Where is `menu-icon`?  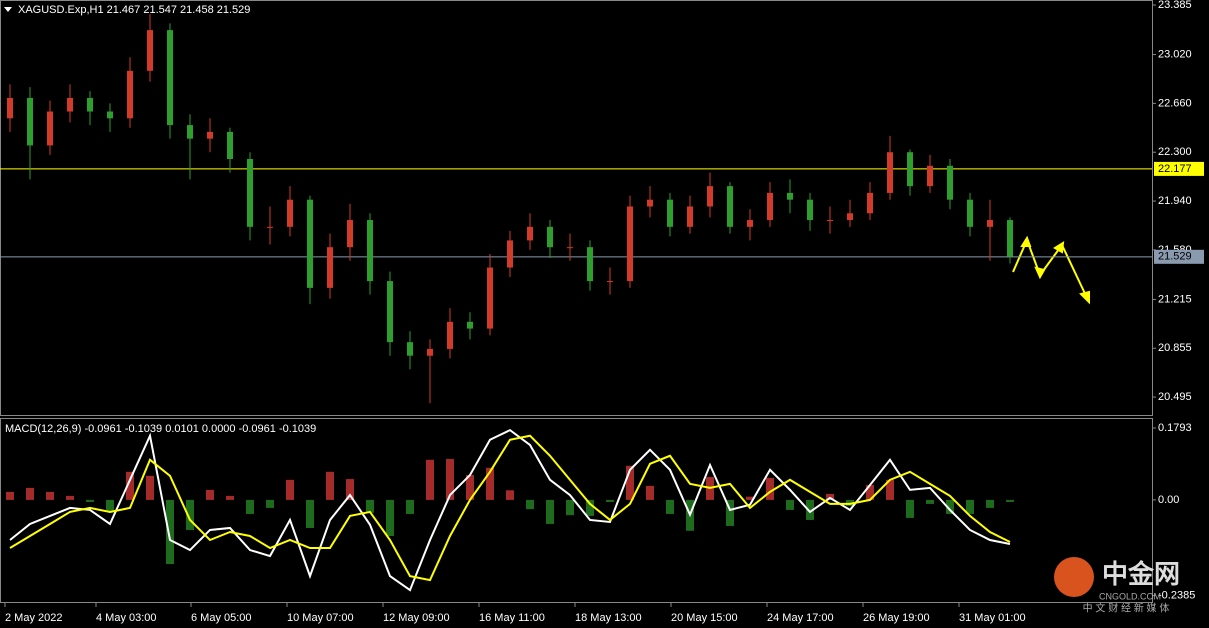
menu-icon is located at coordinates (8, 9).